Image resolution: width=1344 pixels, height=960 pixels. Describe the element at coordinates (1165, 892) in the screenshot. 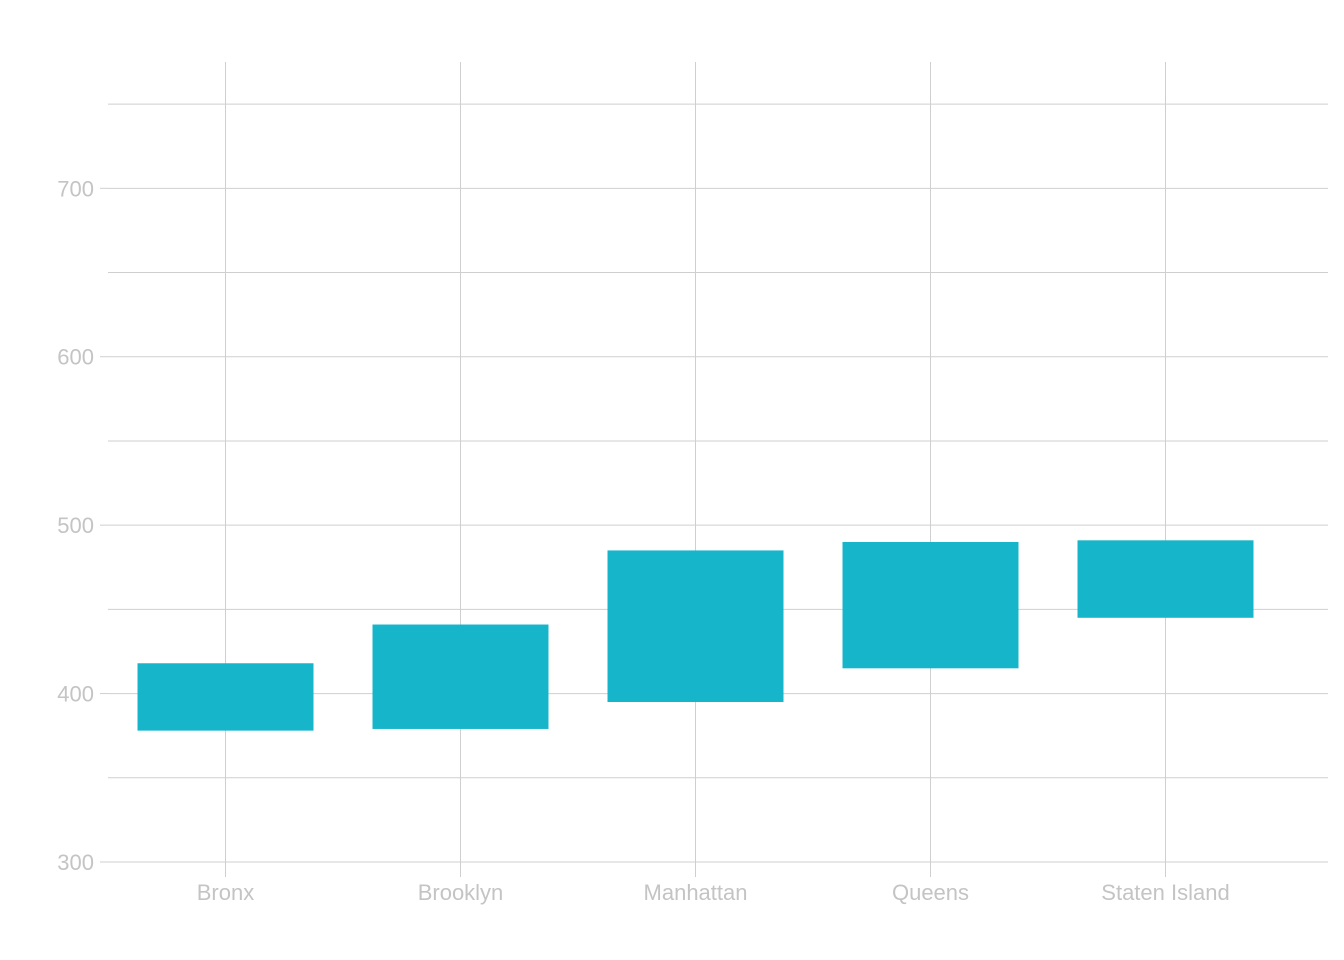

I see `x-tick-label: Staten Island` at that location.